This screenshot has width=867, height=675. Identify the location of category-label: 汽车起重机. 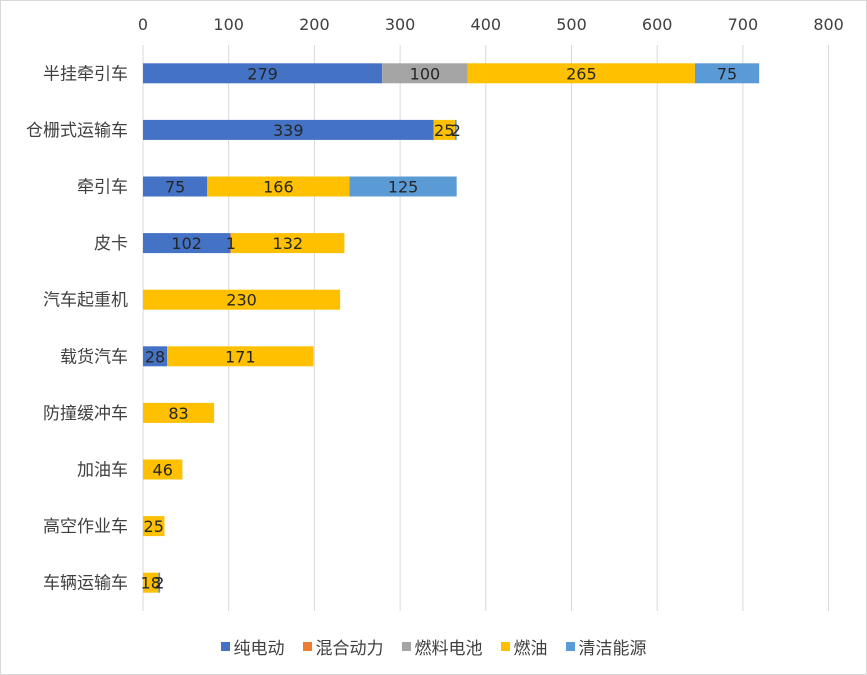
(85, 301).